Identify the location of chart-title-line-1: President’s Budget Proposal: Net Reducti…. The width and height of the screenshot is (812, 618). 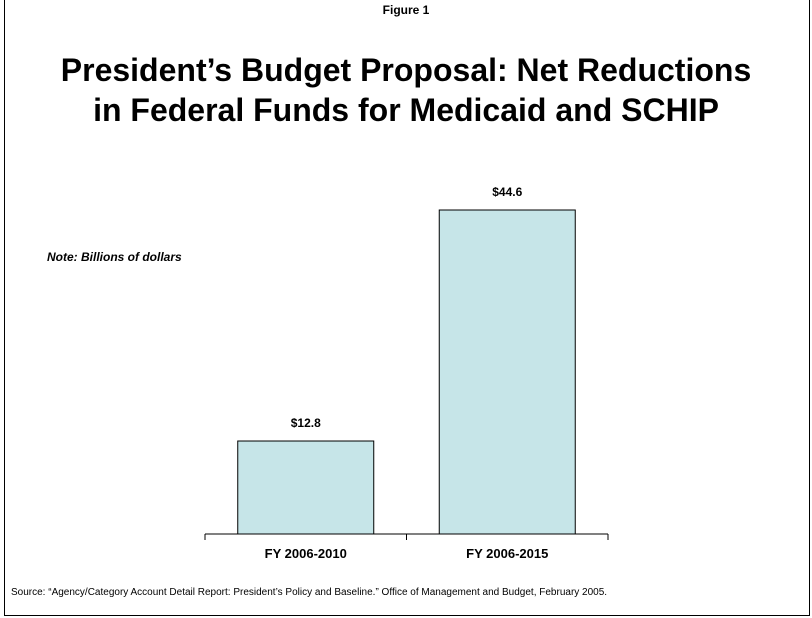
(406, 70).